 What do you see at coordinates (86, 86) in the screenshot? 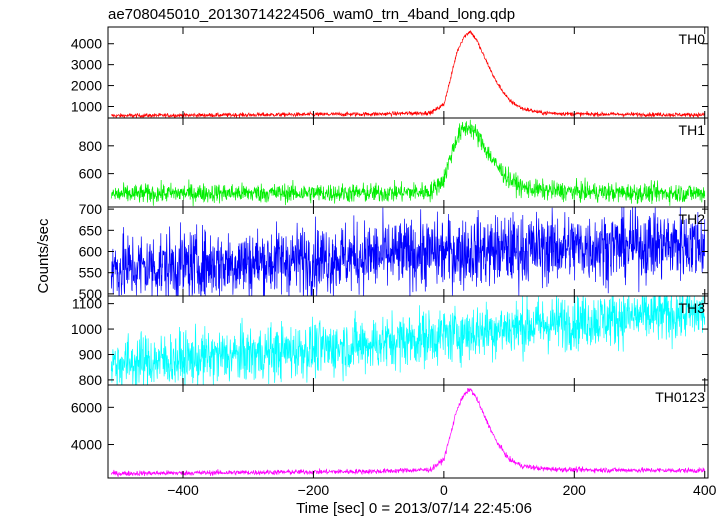
I see `y-tick-label: 2000` at bounding box center [86, 86].